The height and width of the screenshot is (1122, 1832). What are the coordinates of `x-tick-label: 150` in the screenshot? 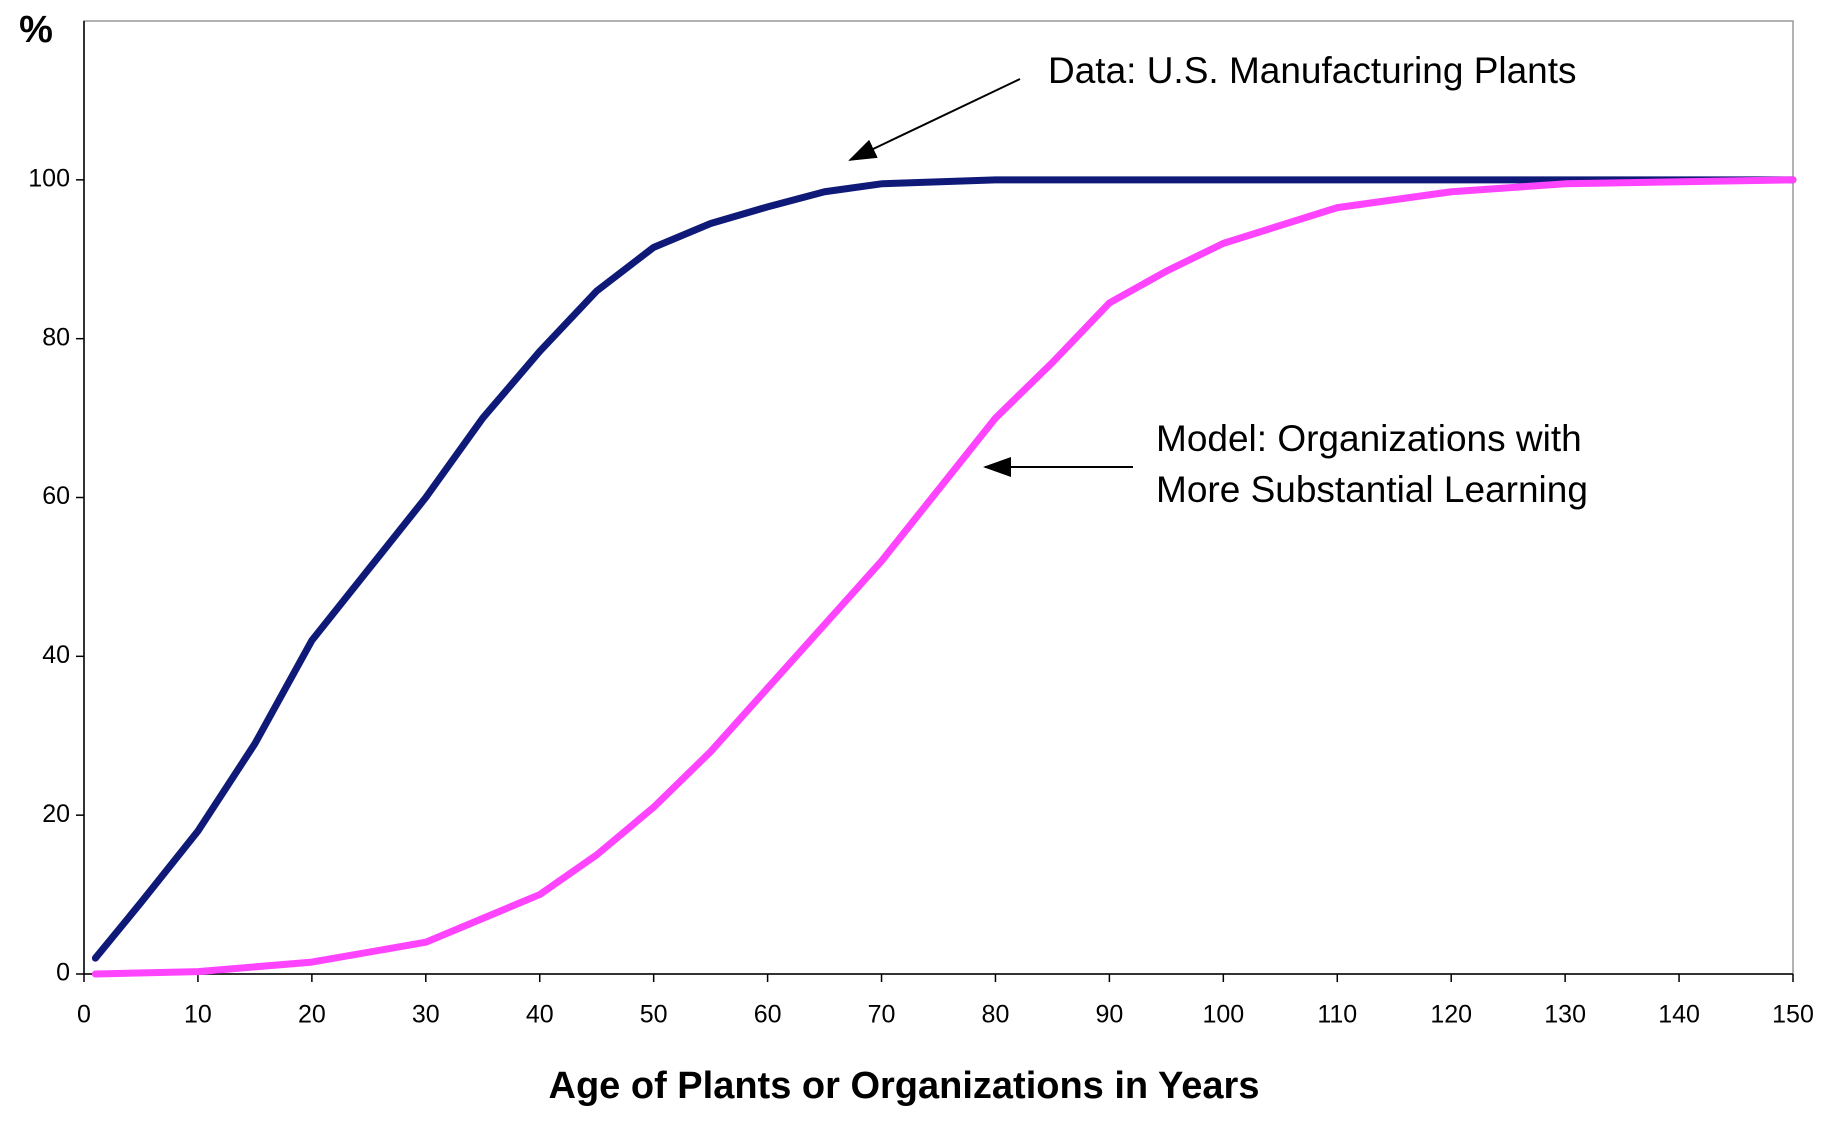 It's located at (1793, 1015).